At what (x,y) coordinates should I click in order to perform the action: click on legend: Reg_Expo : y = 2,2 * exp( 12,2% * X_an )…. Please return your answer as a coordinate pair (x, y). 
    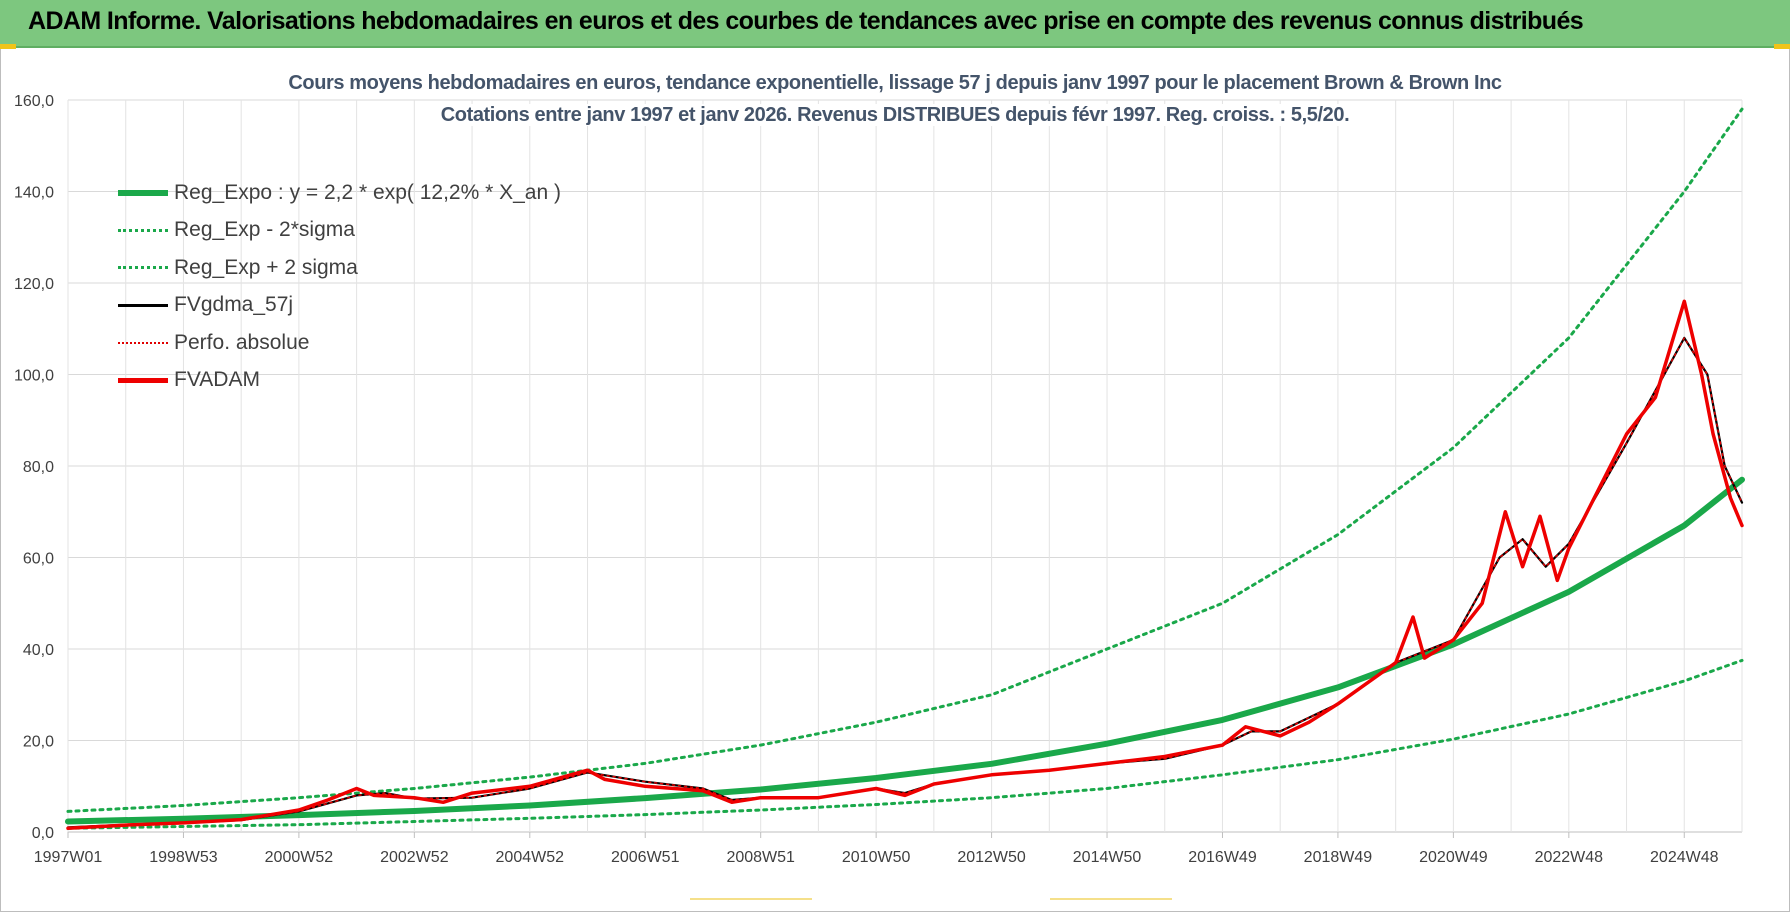
    Looking at the image, I should click on (339, 286).